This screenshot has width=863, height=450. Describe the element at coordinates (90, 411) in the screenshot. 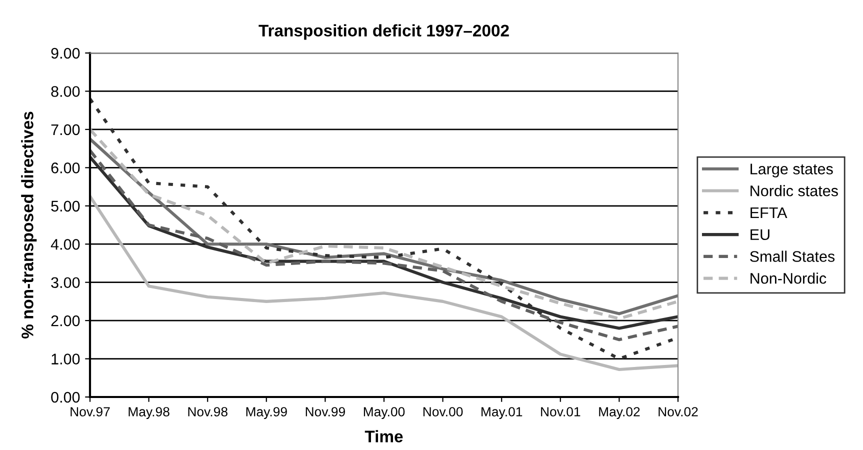

I see `x-tick-label: Nov.97` at that location.